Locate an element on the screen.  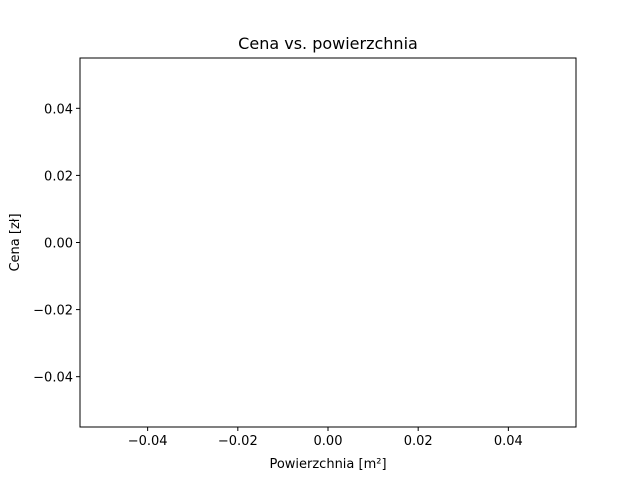
x-tick-label: 0.00 is located at coordinates (328, 441).